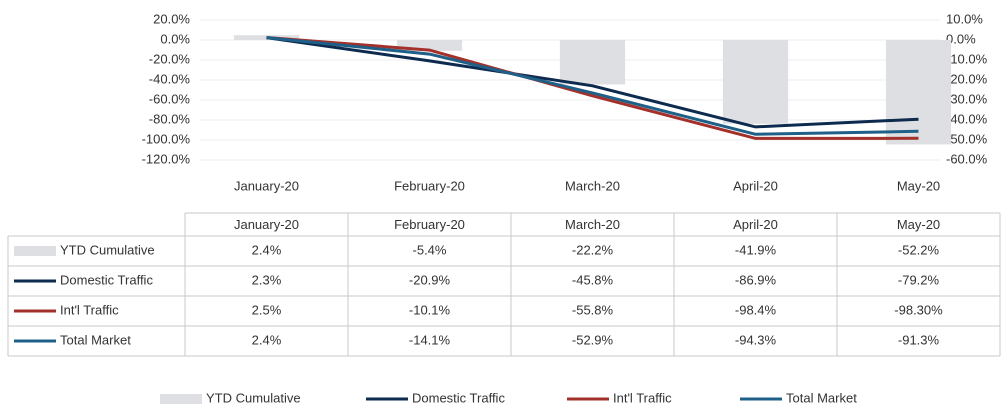  I want to click on table-cell: -91.3%, so click(919, 339).